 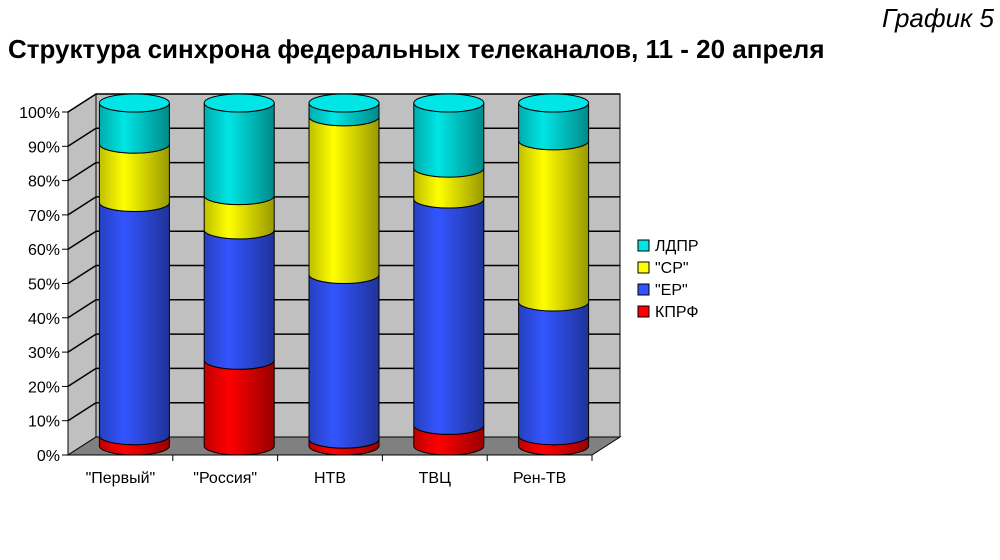 What do you see at coordinates (937, 18) in the screenshot?
I see `chart-subtitle: График 5` at bounding box center [937, 18].